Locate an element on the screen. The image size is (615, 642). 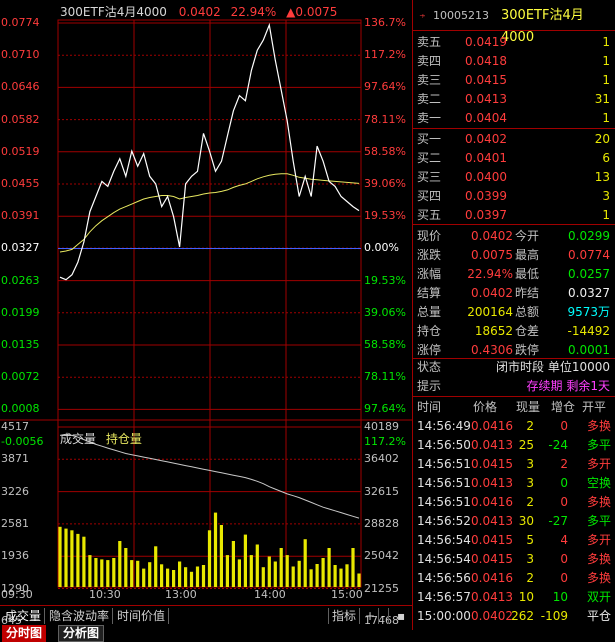
stat-value: 0.0257 is located at coordinates (589, 274).